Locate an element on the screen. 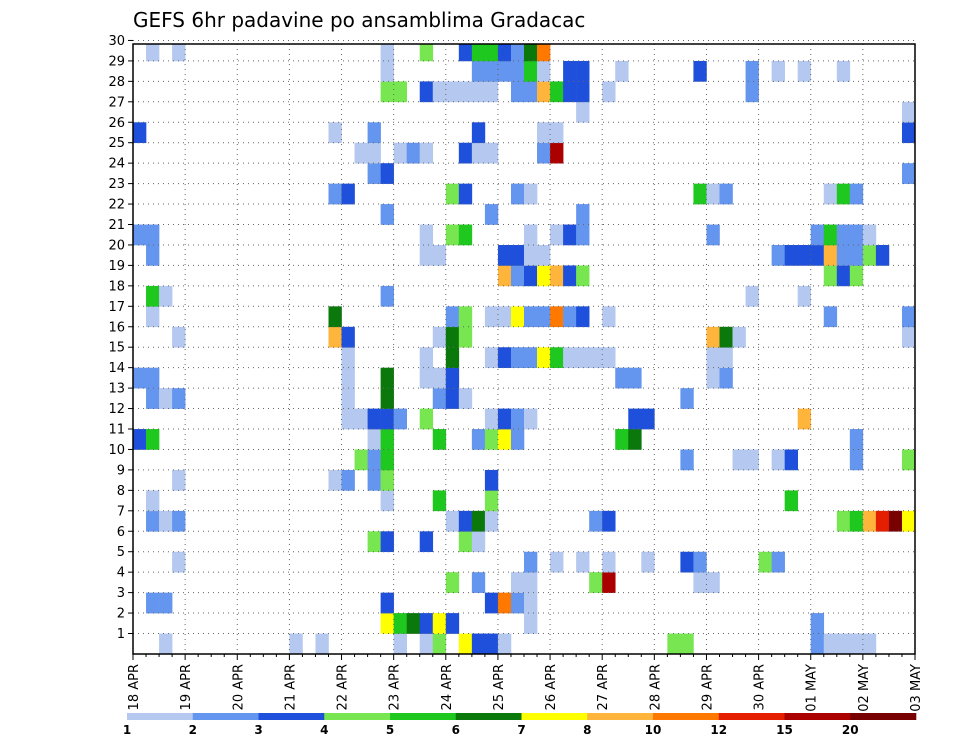  y-tick-label: 28 is located at coordinates (116, 82).